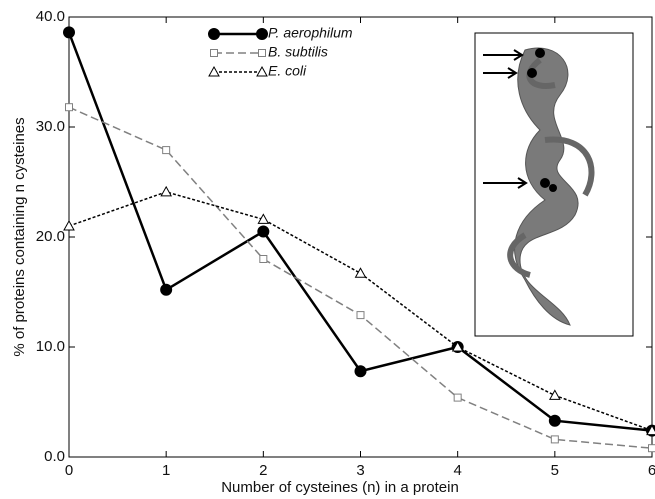  I want to click on x-tick-label: 2, so click(263, 470).